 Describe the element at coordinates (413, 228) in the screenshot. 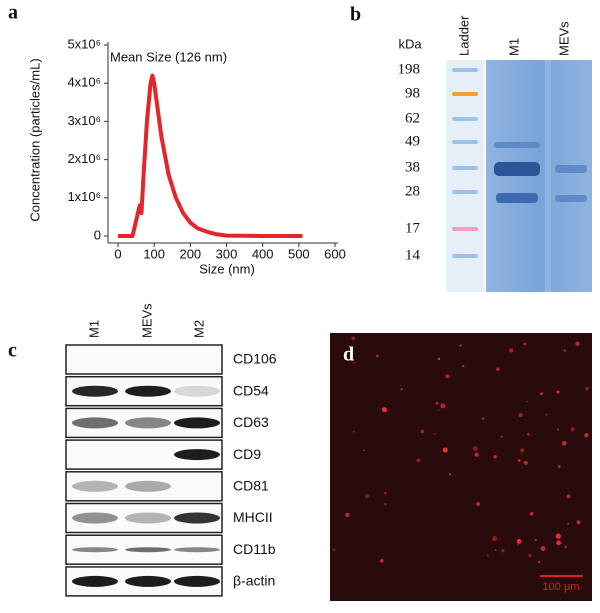

I see `marker-label: 17` at that location.